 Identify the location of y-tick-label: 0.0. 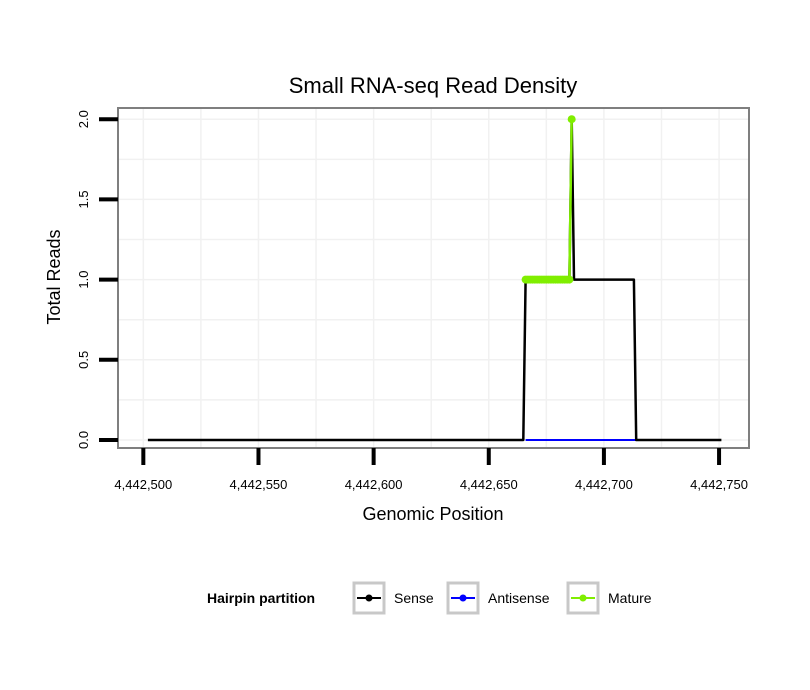
(83, 440).